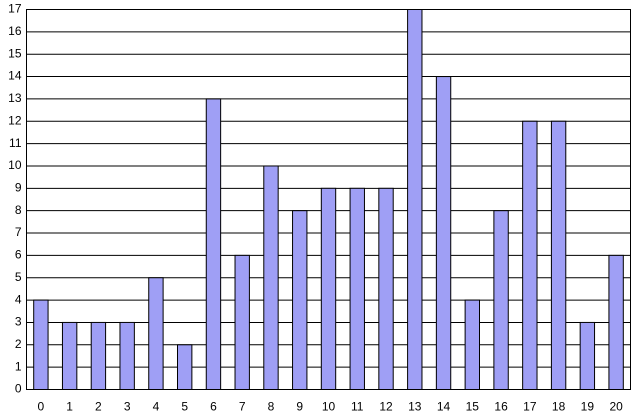 This screenshot has height=418, width=636. I want to click on y-tick-label: 15, so click(15, 53).